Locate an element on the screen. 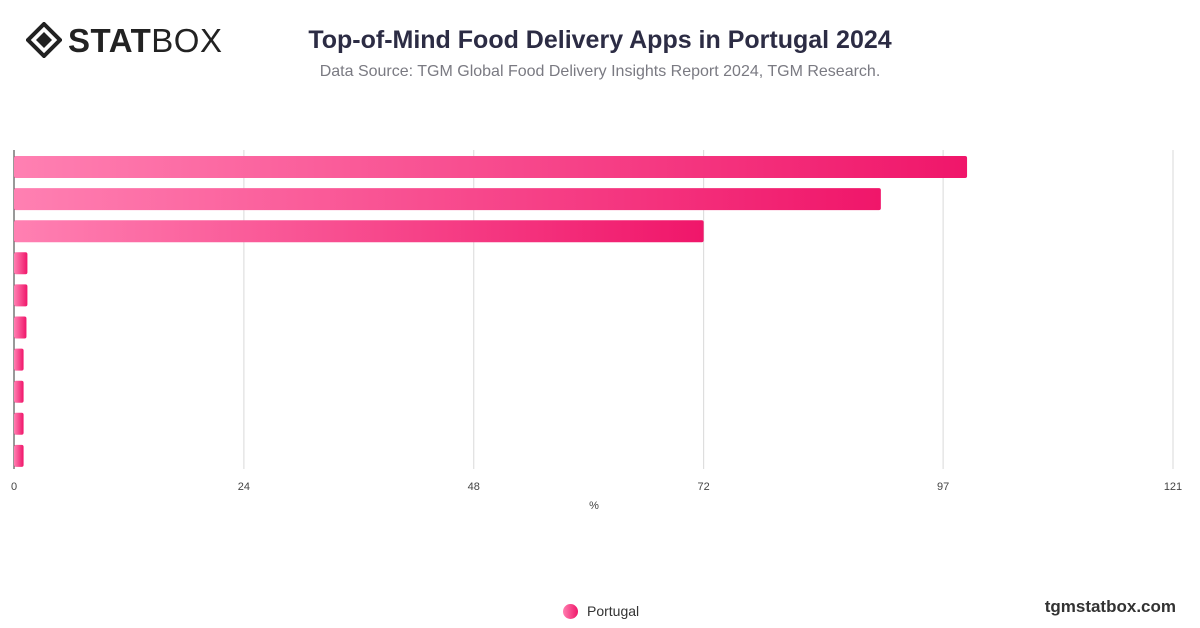 This screenshot has width=1200, height=628. legend: Portugal is located at coordinates (601, 611).